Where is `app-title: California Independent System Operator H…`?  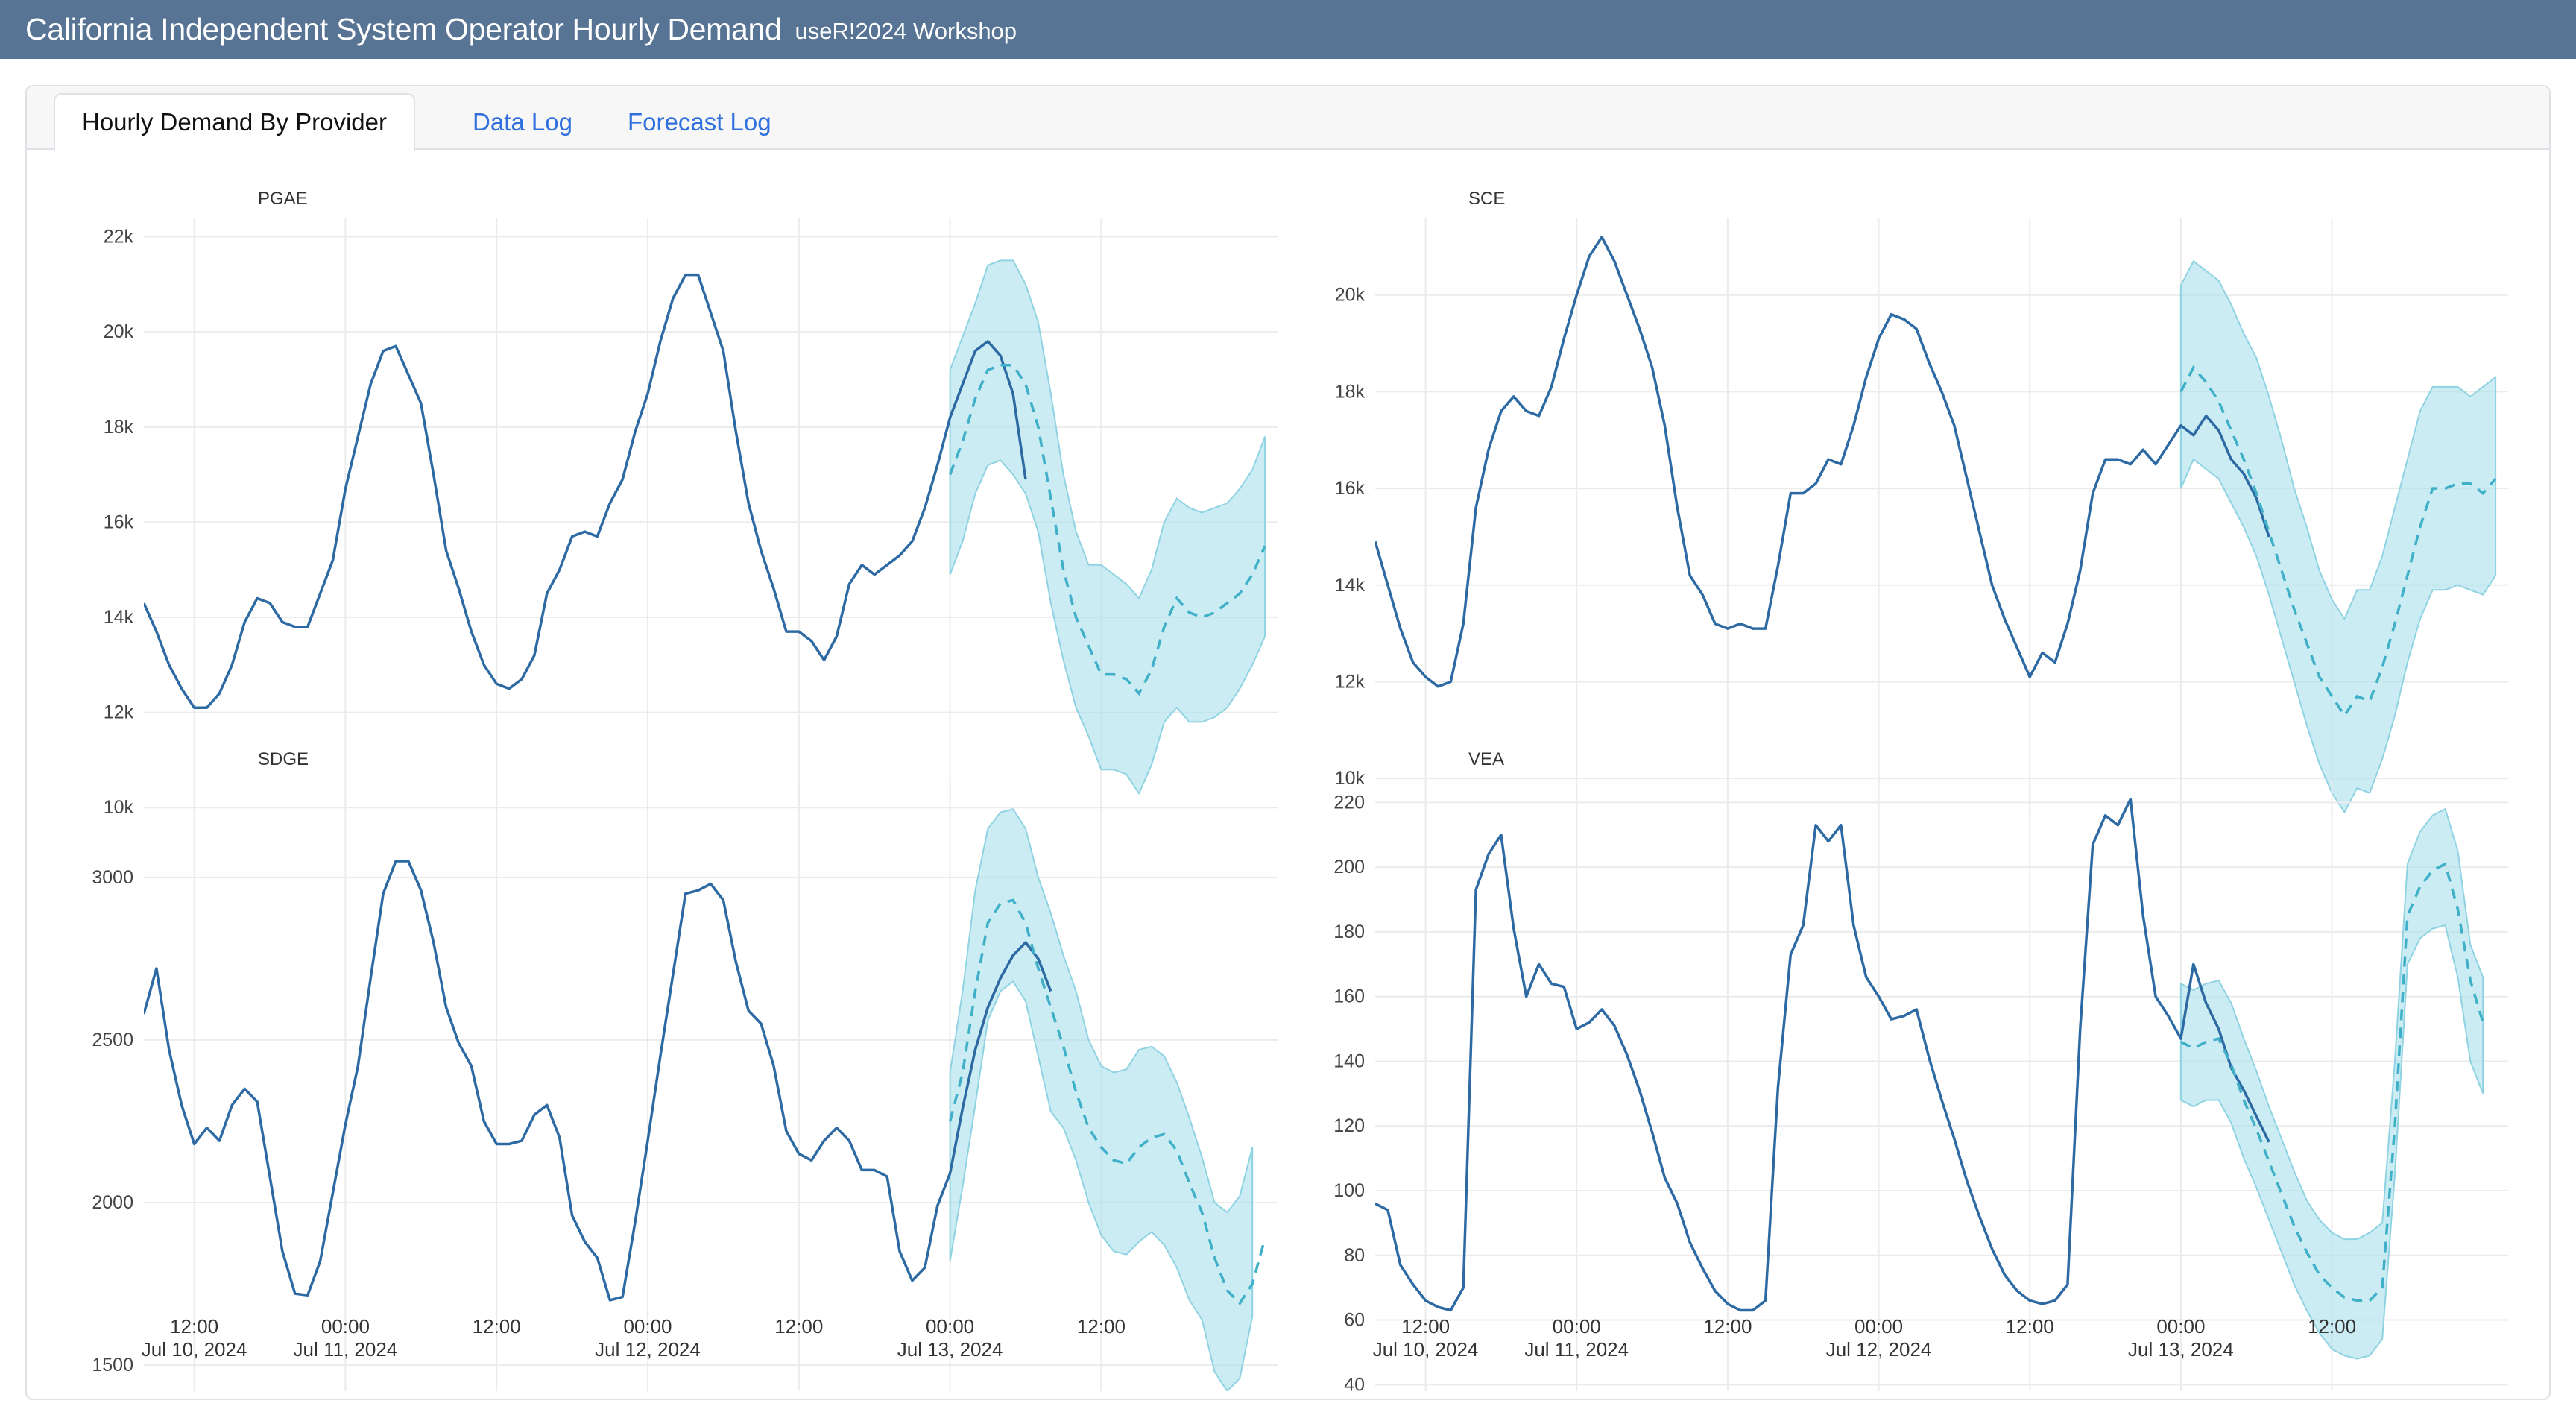 app-title: California Independent System Operator H… is located at coordinates (403, 29).